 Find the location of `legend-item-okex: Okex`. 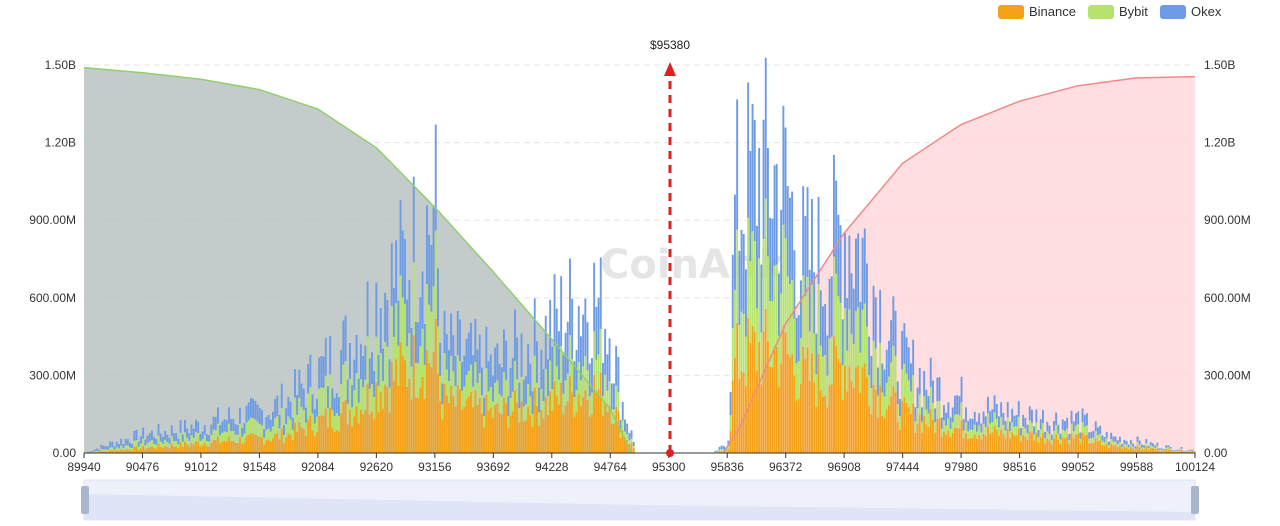

legend-item-okex: Okex is located at coordinates (1191, 11).